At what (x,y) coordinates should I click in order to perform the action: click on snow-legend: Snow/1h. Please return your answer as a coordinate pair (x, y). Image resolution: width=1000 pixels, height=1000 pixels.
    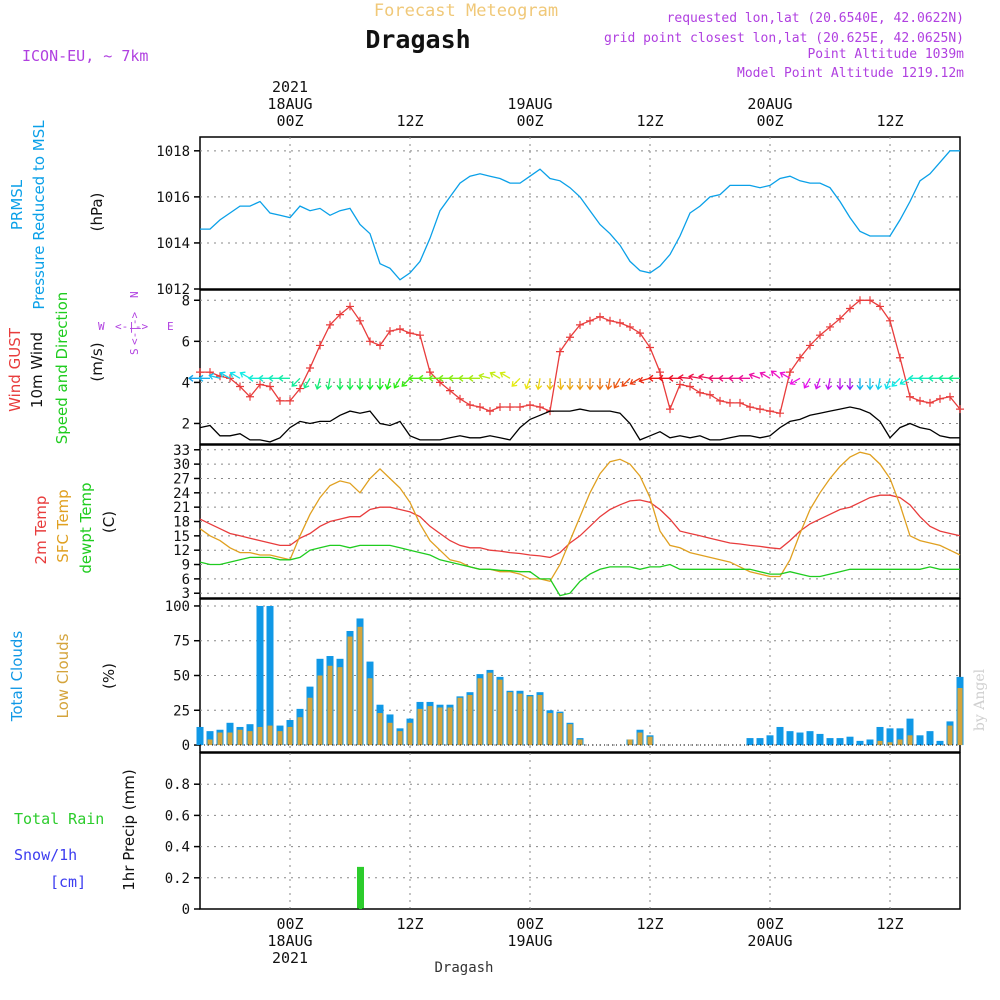
    Looking at the image, I should click on (45, 855).